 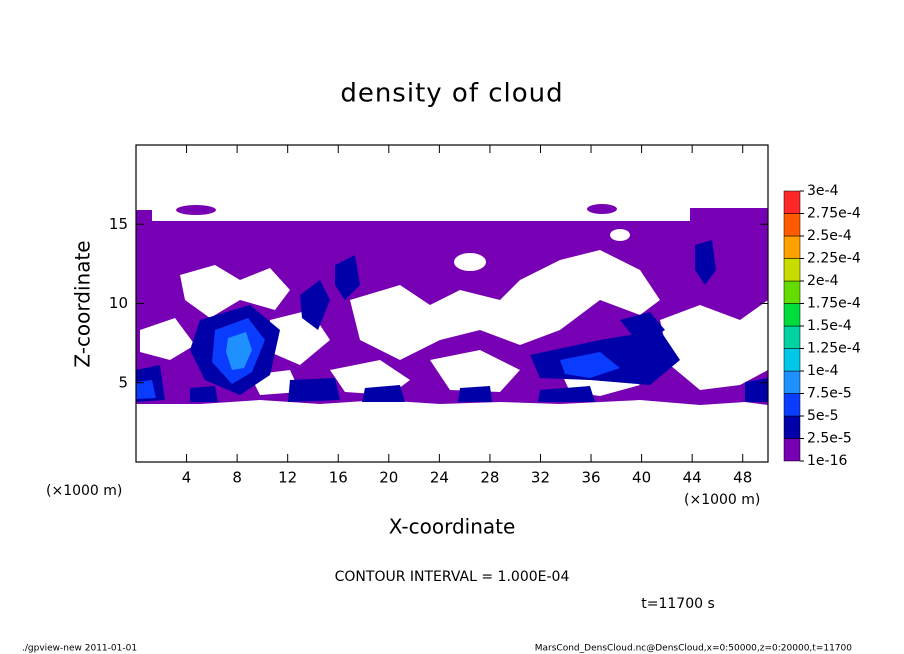 What do you see at coordinates (827, 461) in the screenshot?
I see `colorbar-label: 1e-16` at bounding box center [827, 461].